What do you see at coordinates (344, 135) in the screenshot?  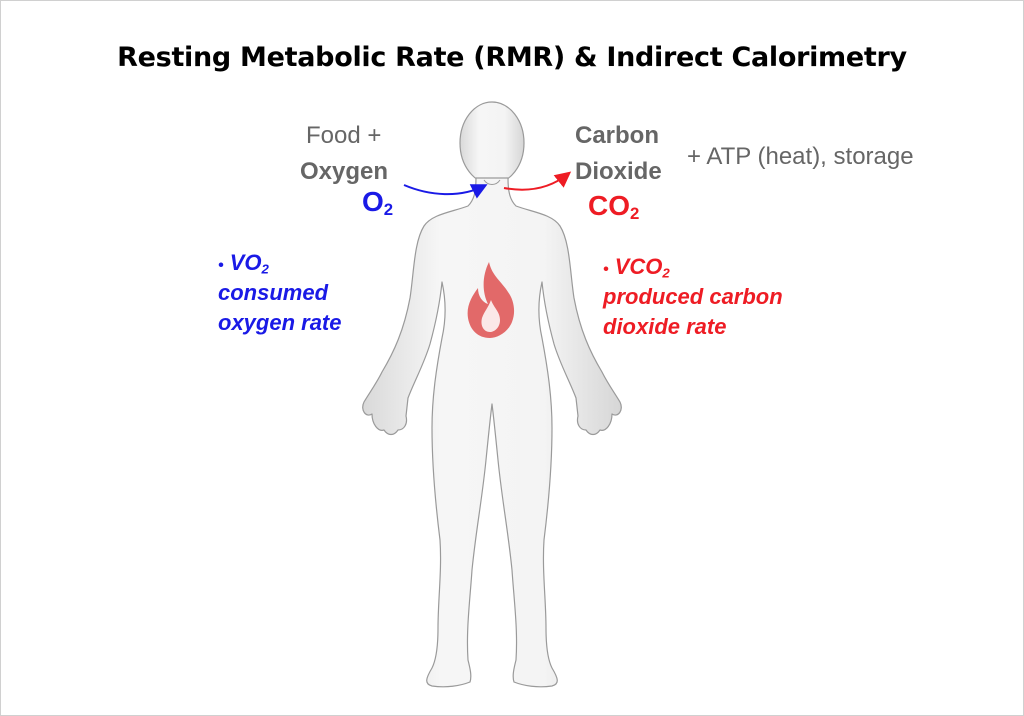 I see `food-label: Food +` at bounding box center [344, 135].